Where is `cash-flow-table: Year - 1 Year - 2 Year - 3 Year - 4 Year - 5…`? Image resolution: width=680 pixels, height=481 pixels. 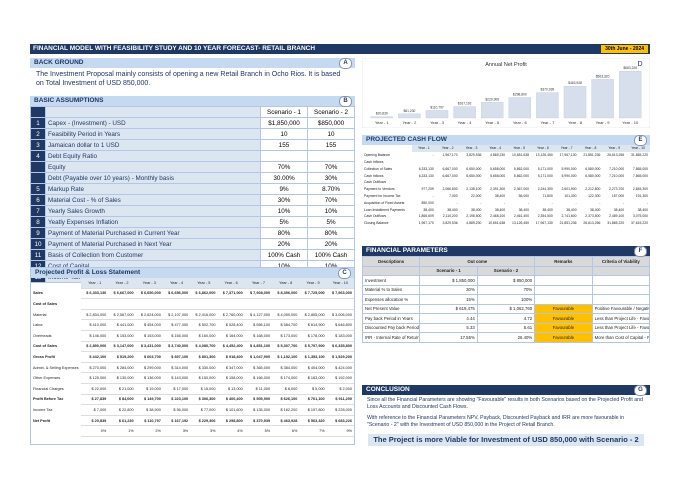 cash-flow-table: Year - 1 Year - 2 Year - 3 Year - 4 Year - 5… is located at coordinates (506, 186).